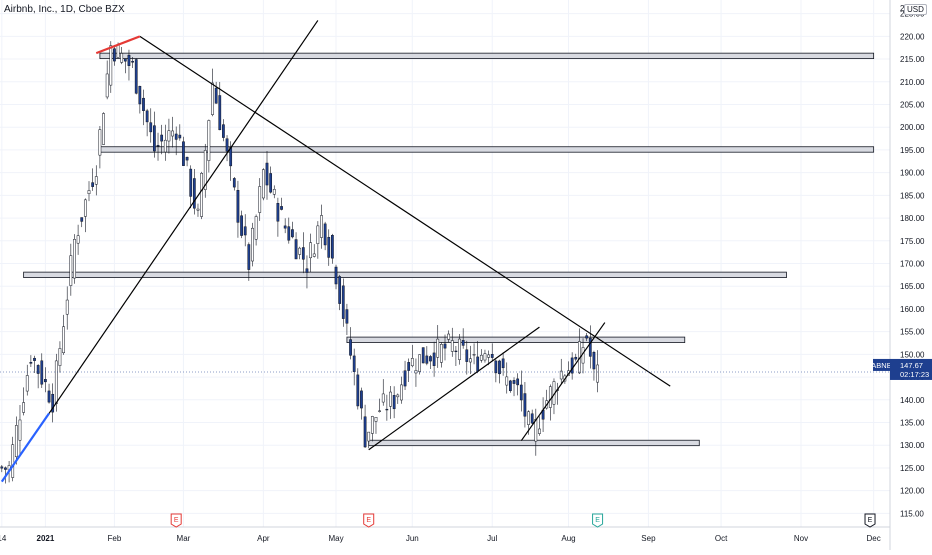 This screenshot has width=932, height=555. I want to click on last-price-label: 147.67, so click(911, 365).